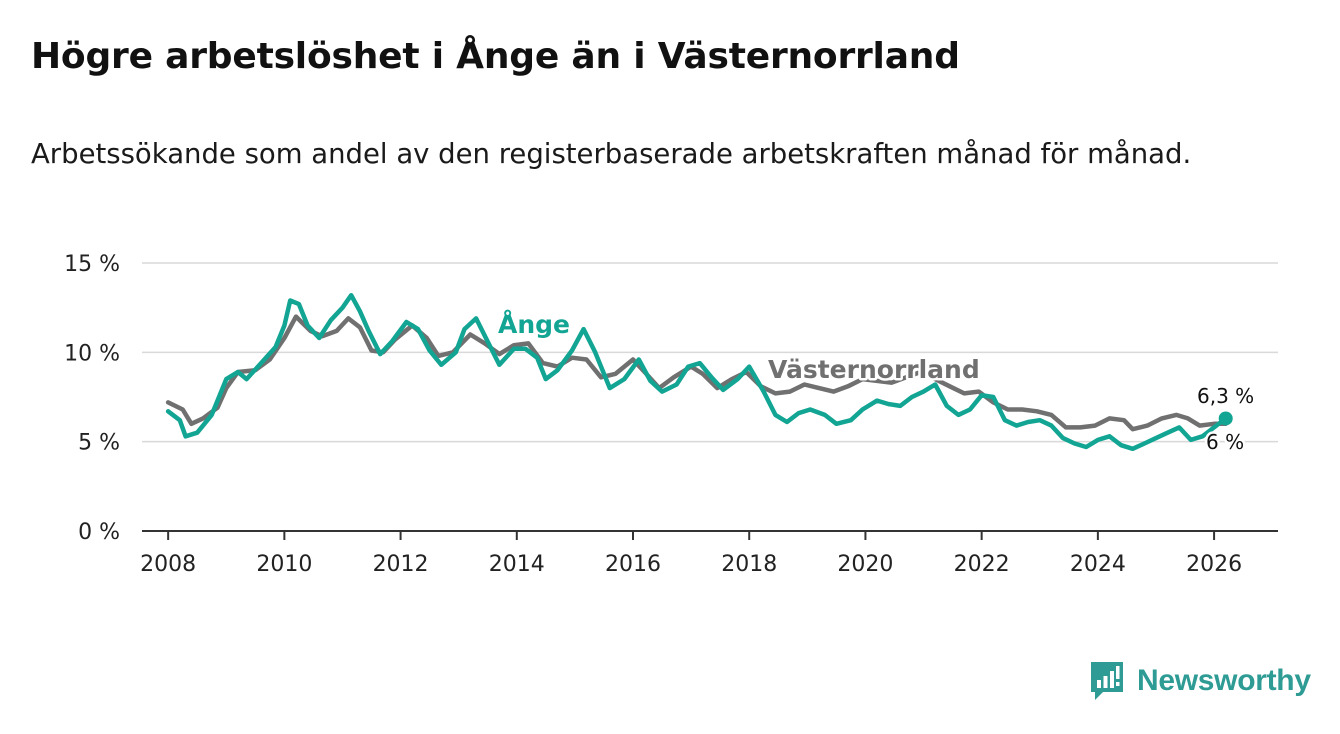 The image size is (1340, 734). Describe the element at coordinates (517, 564) in the screenshot. I see `x-tick-label: 2014` at that location.